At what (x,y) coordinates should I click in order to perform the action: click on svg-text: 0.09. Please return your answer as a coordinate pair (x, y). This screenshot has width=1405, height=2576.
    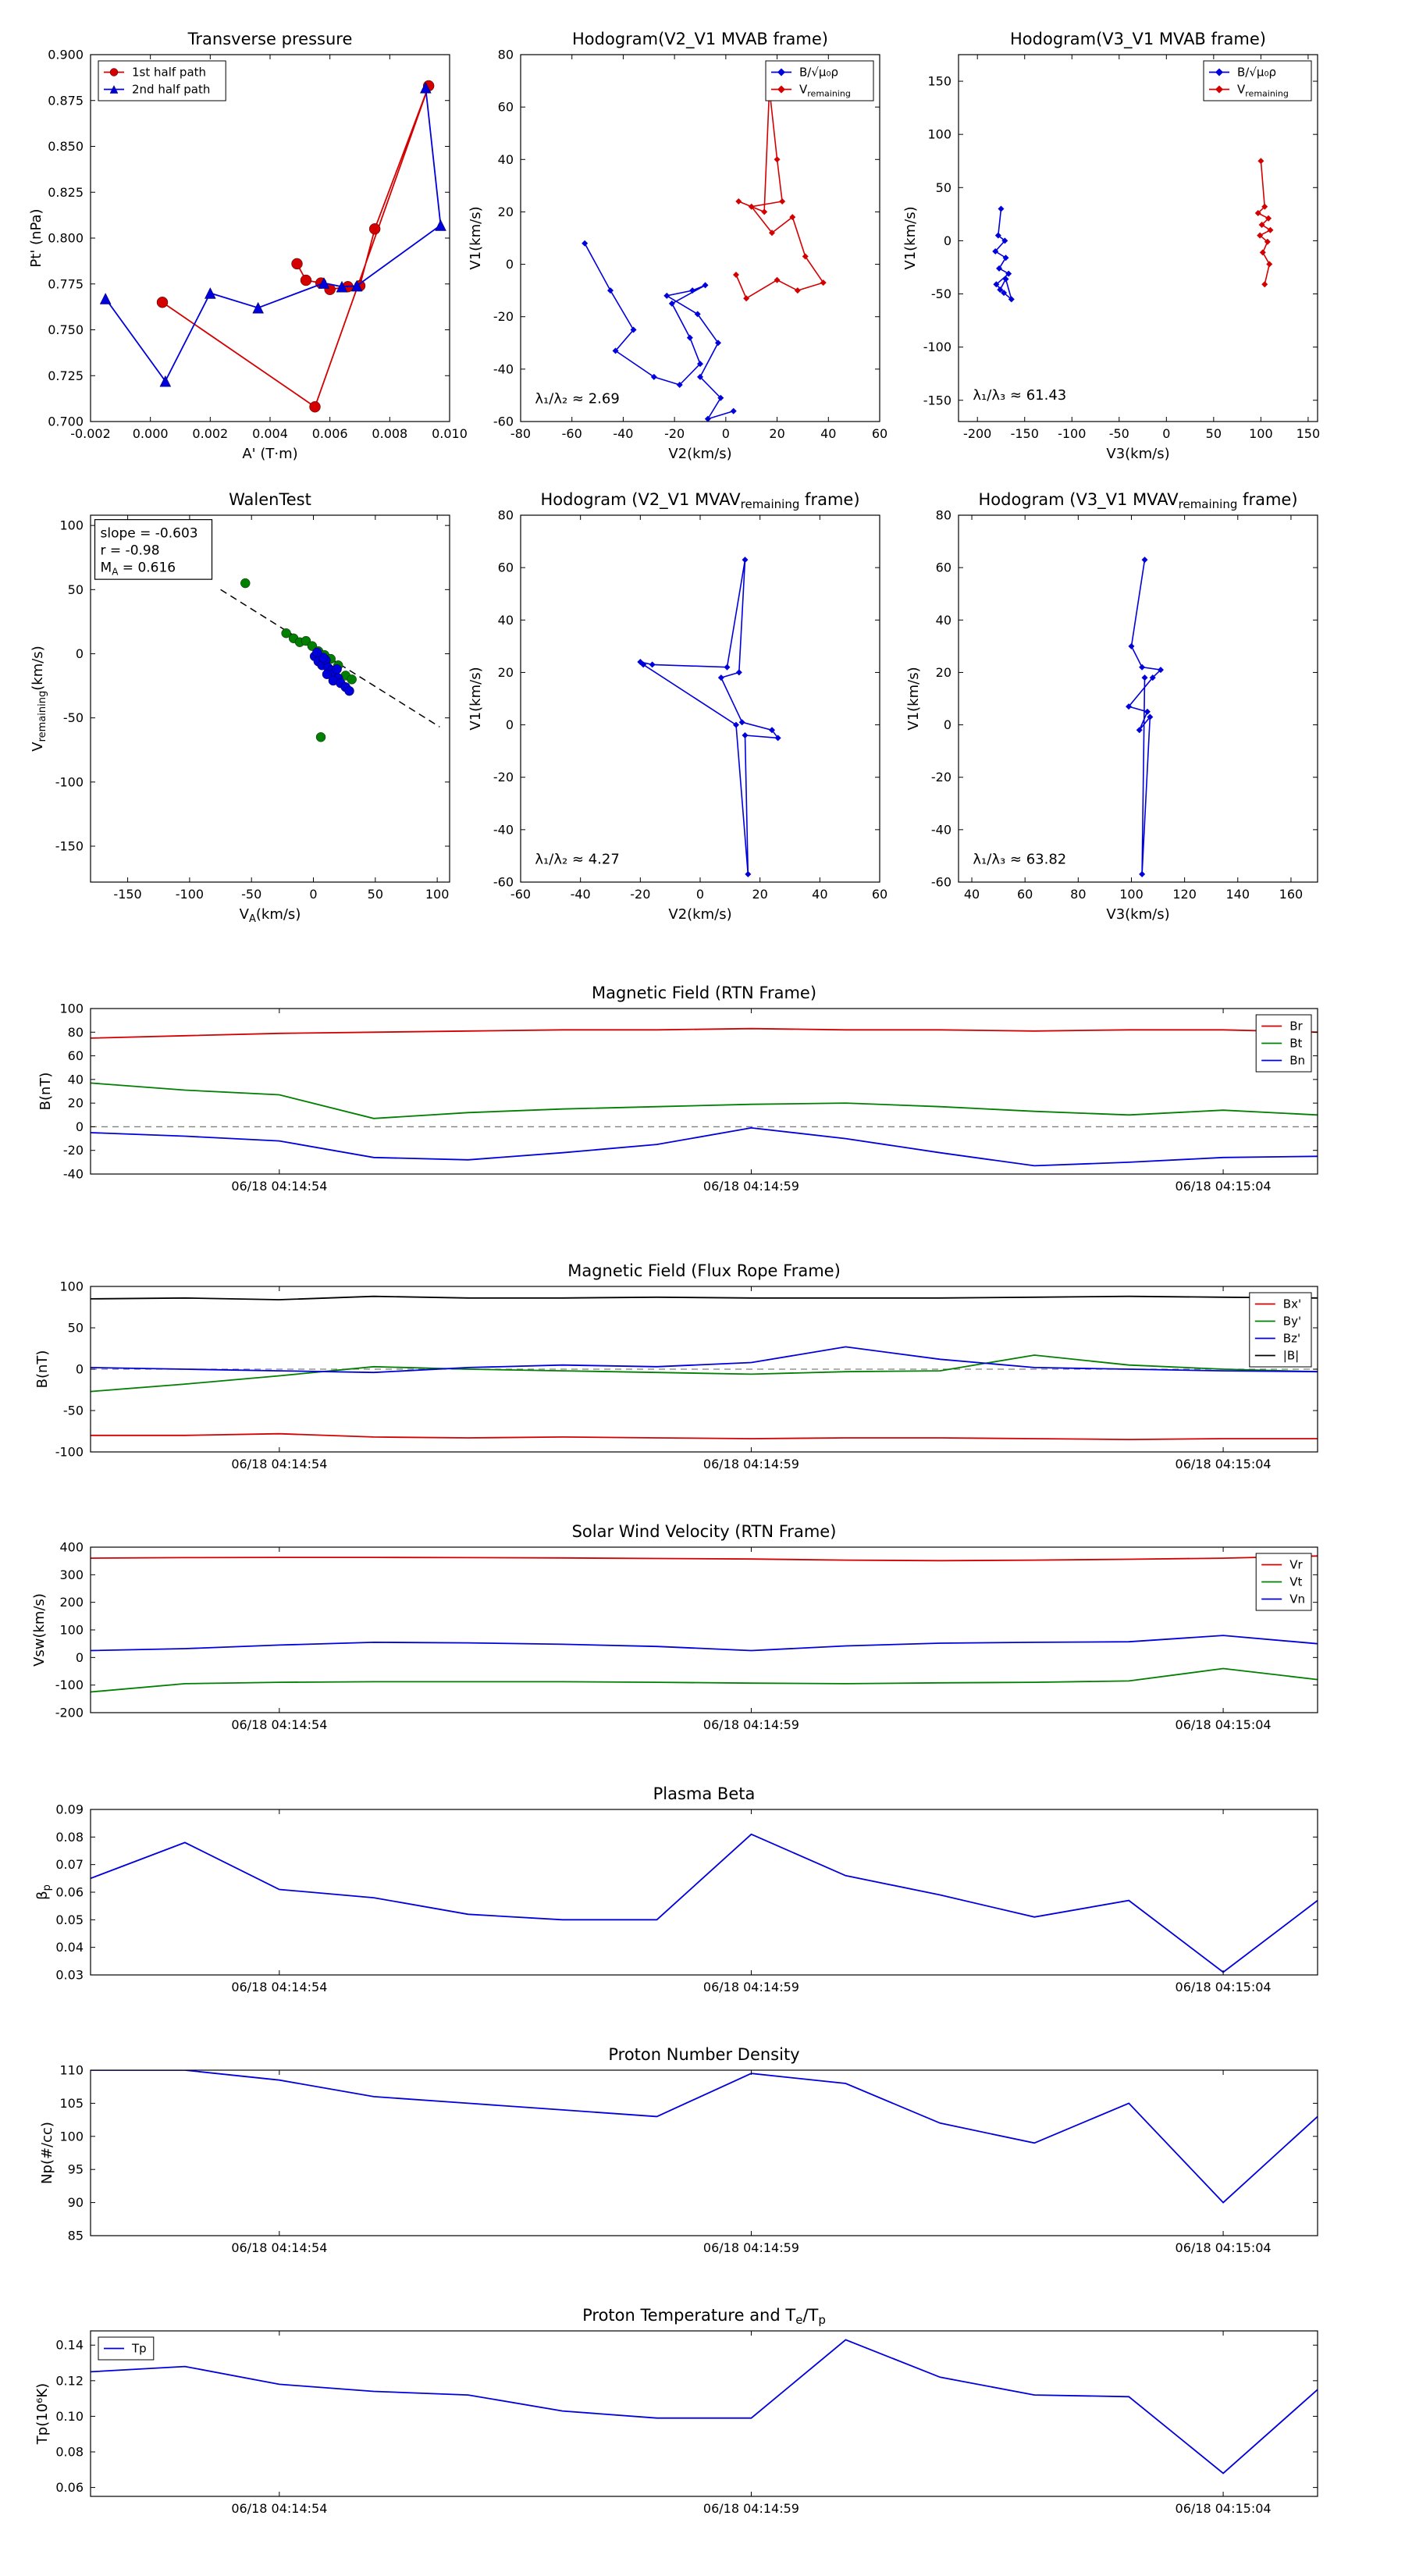
    Looking at the image, I should click on (69, 1809).